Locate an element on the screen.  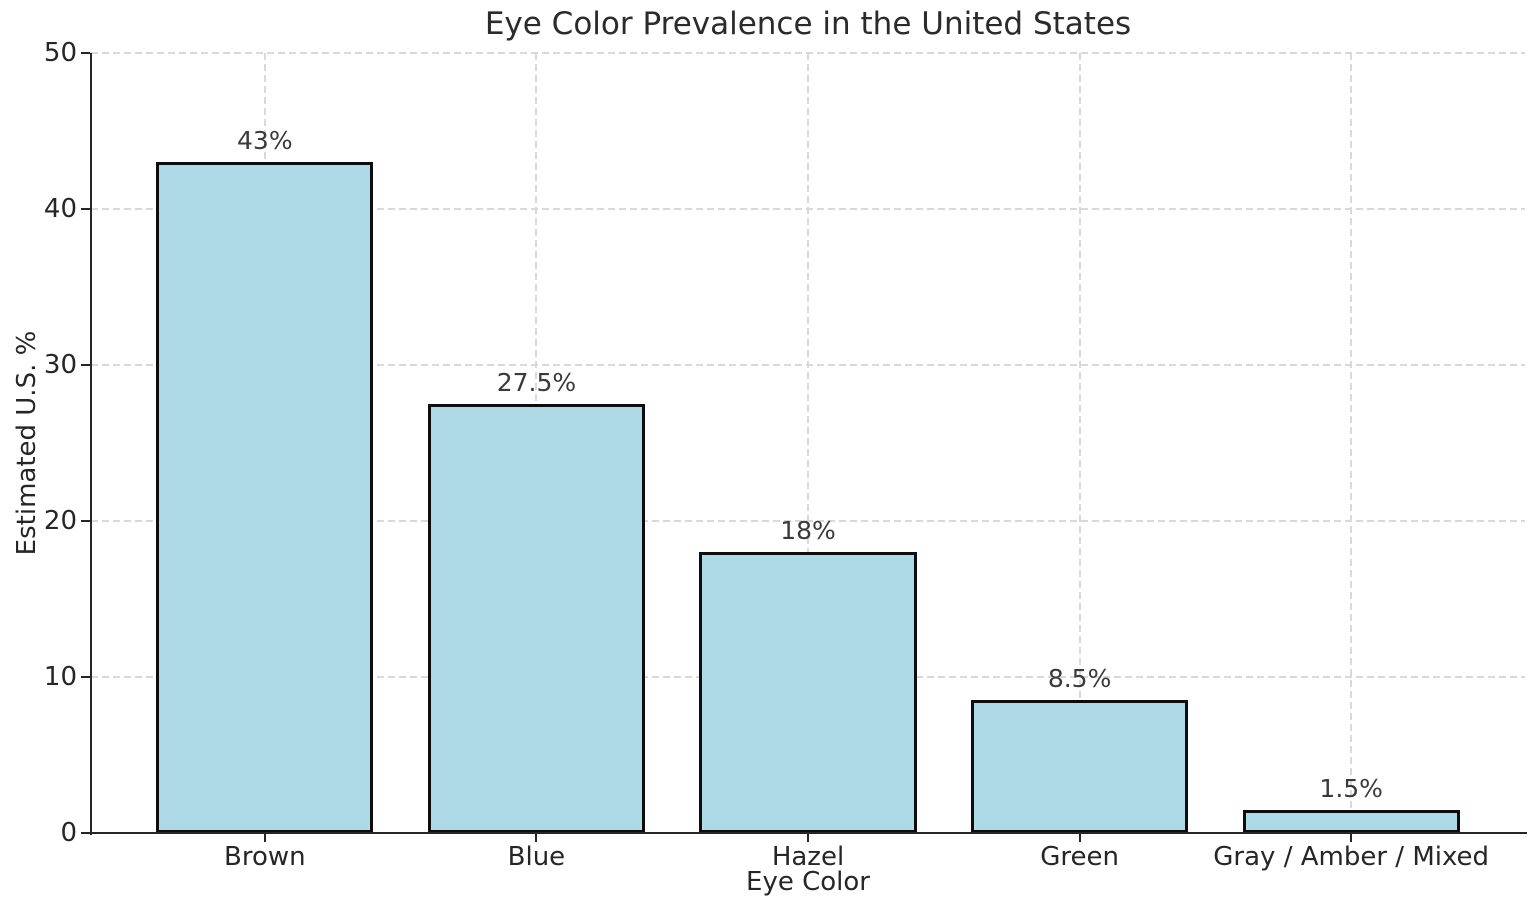
bar-value-label: 8.5% is located at coordinates (1079, 679).